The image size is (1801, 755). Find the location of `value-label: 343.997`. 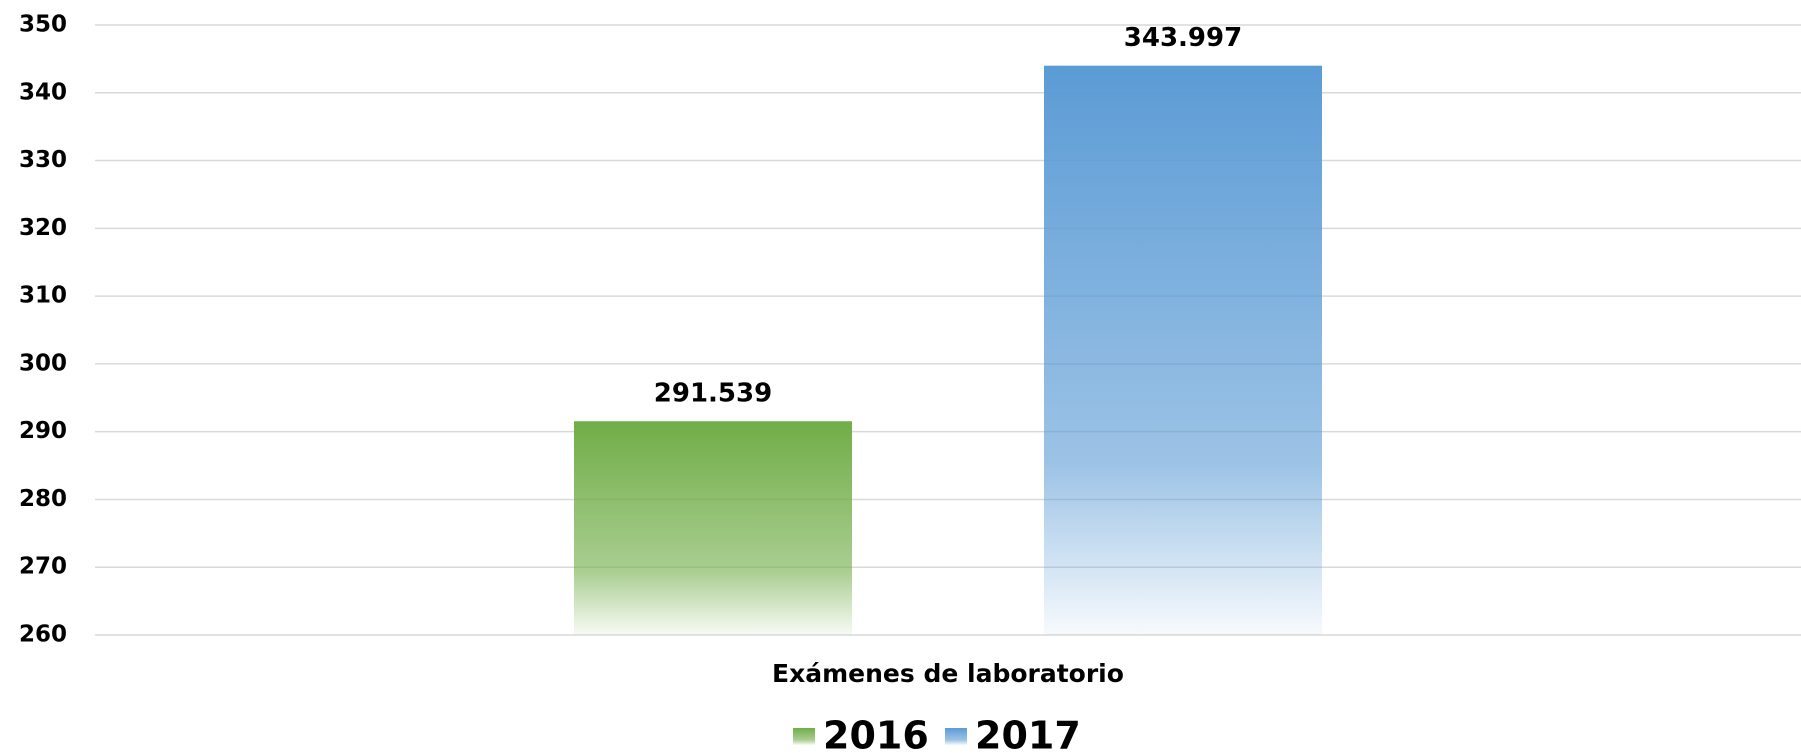

value-label: 343.997 is located at coordinates (1183, 38).